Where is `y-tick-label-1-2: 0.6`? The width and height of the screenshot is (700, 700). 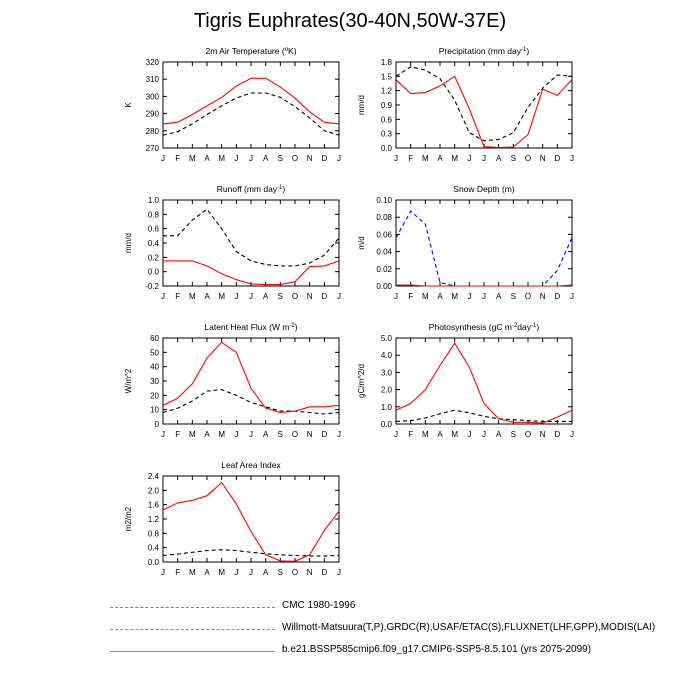 y-tick-label-1-2: 0.6 is located at coordinates (387, 119).